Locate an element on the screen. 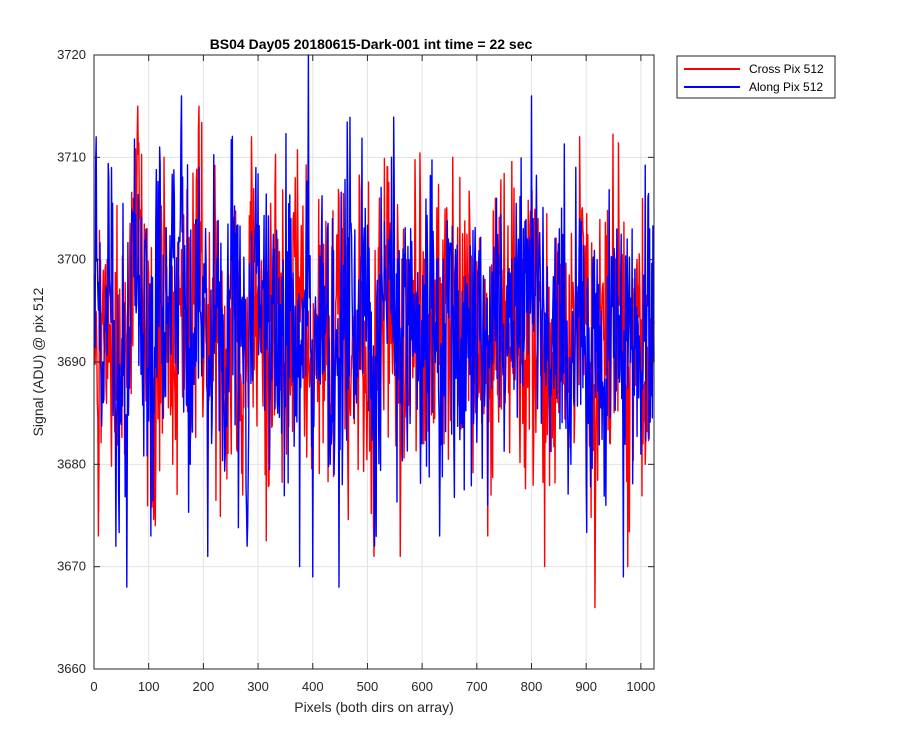 Image resolution: width=900 pixels, height=750 pixels. y-tick-label: 3710 is located at coordinates (71, 156).